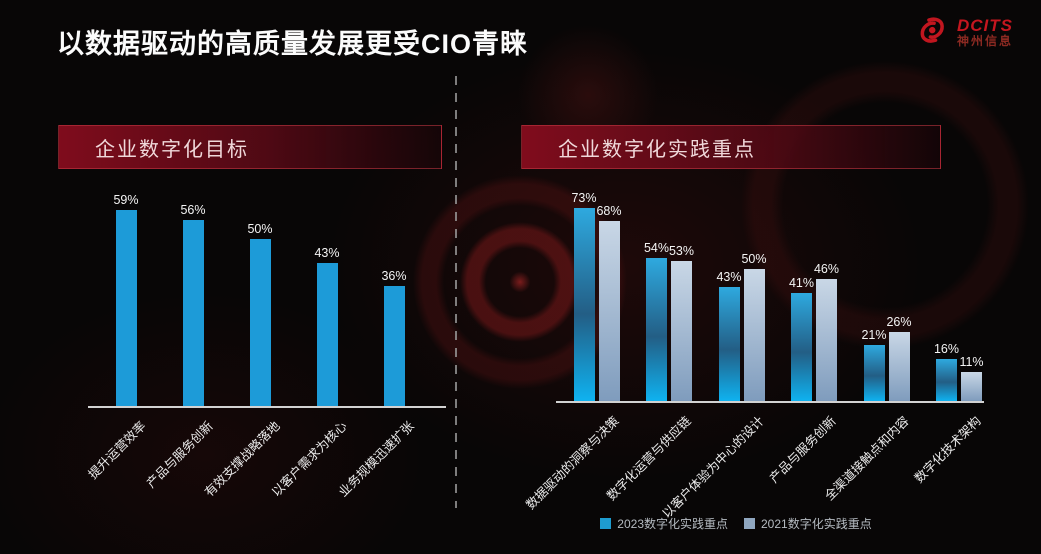 The width and height of the screenshot is (1041, 554). What do you see at coordinates (736, 523) in the screenshot?
I see `legend: 2023数字化实践重点 2021数字化实践重点` at bounding box center [736, 523].